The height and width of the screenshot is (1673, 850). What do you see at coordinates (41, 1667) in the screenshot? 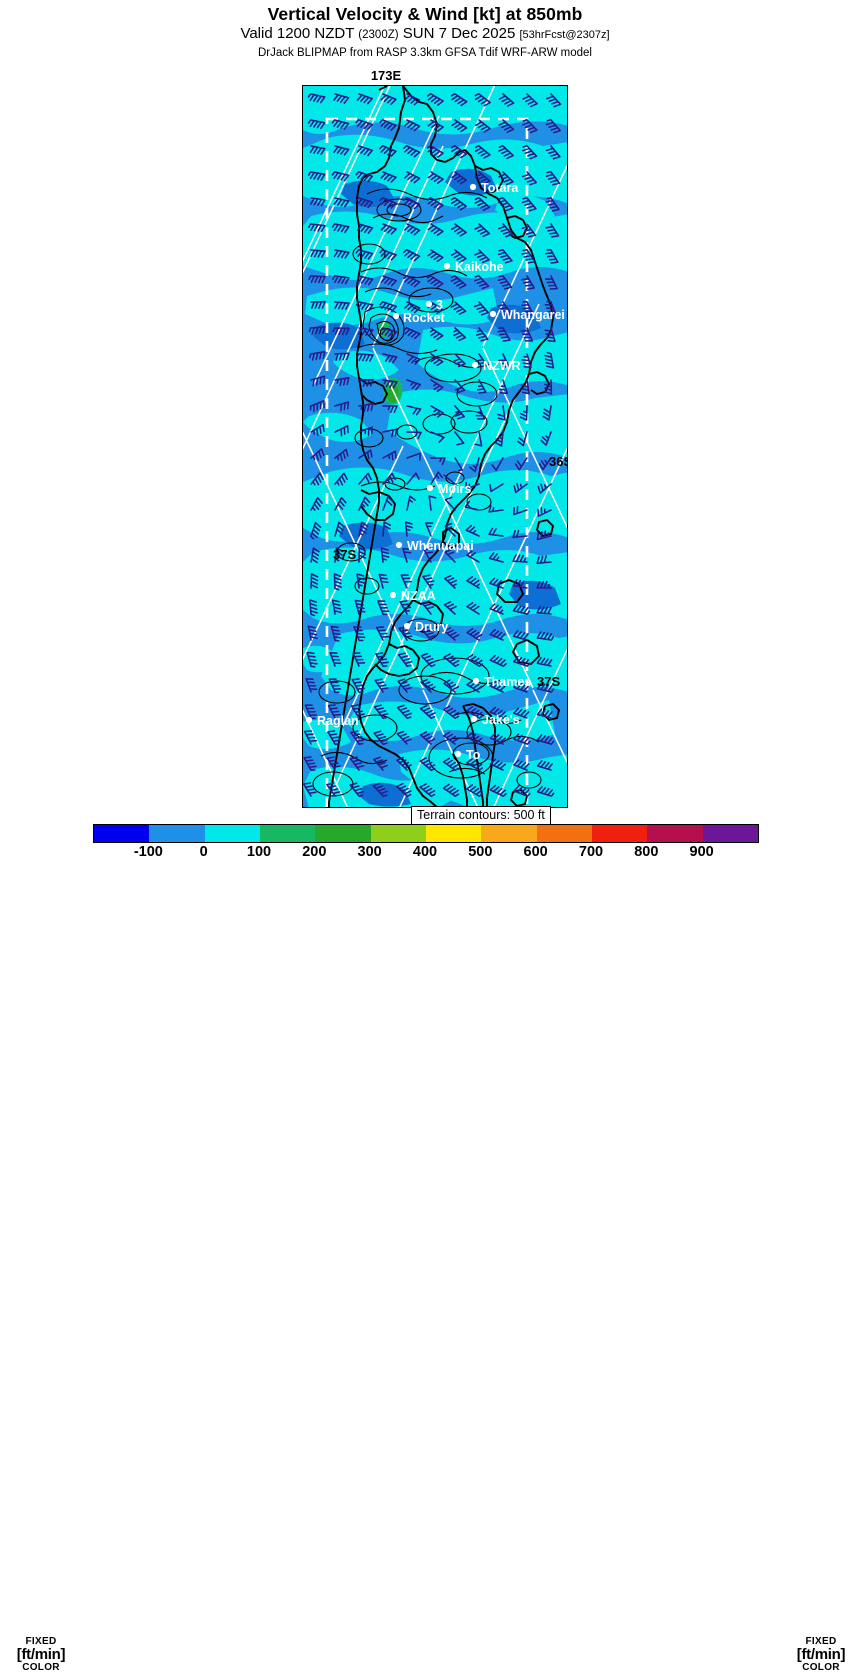
I see `color-label-left: COLOR` at bounding box center [41, 1667].